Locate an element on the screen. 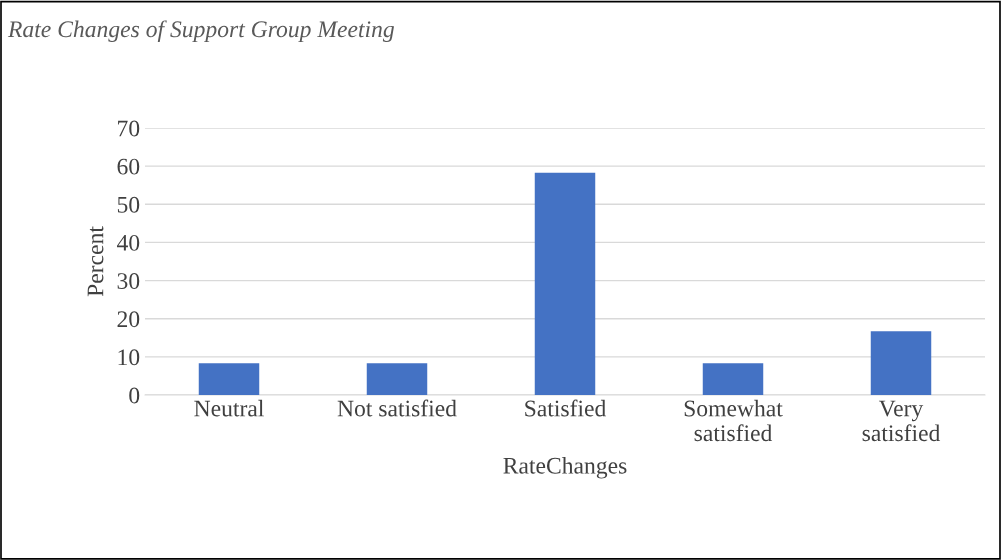 The image size is (1002, 560). y-tick-label: 30 is located at coordinates (128, 281).